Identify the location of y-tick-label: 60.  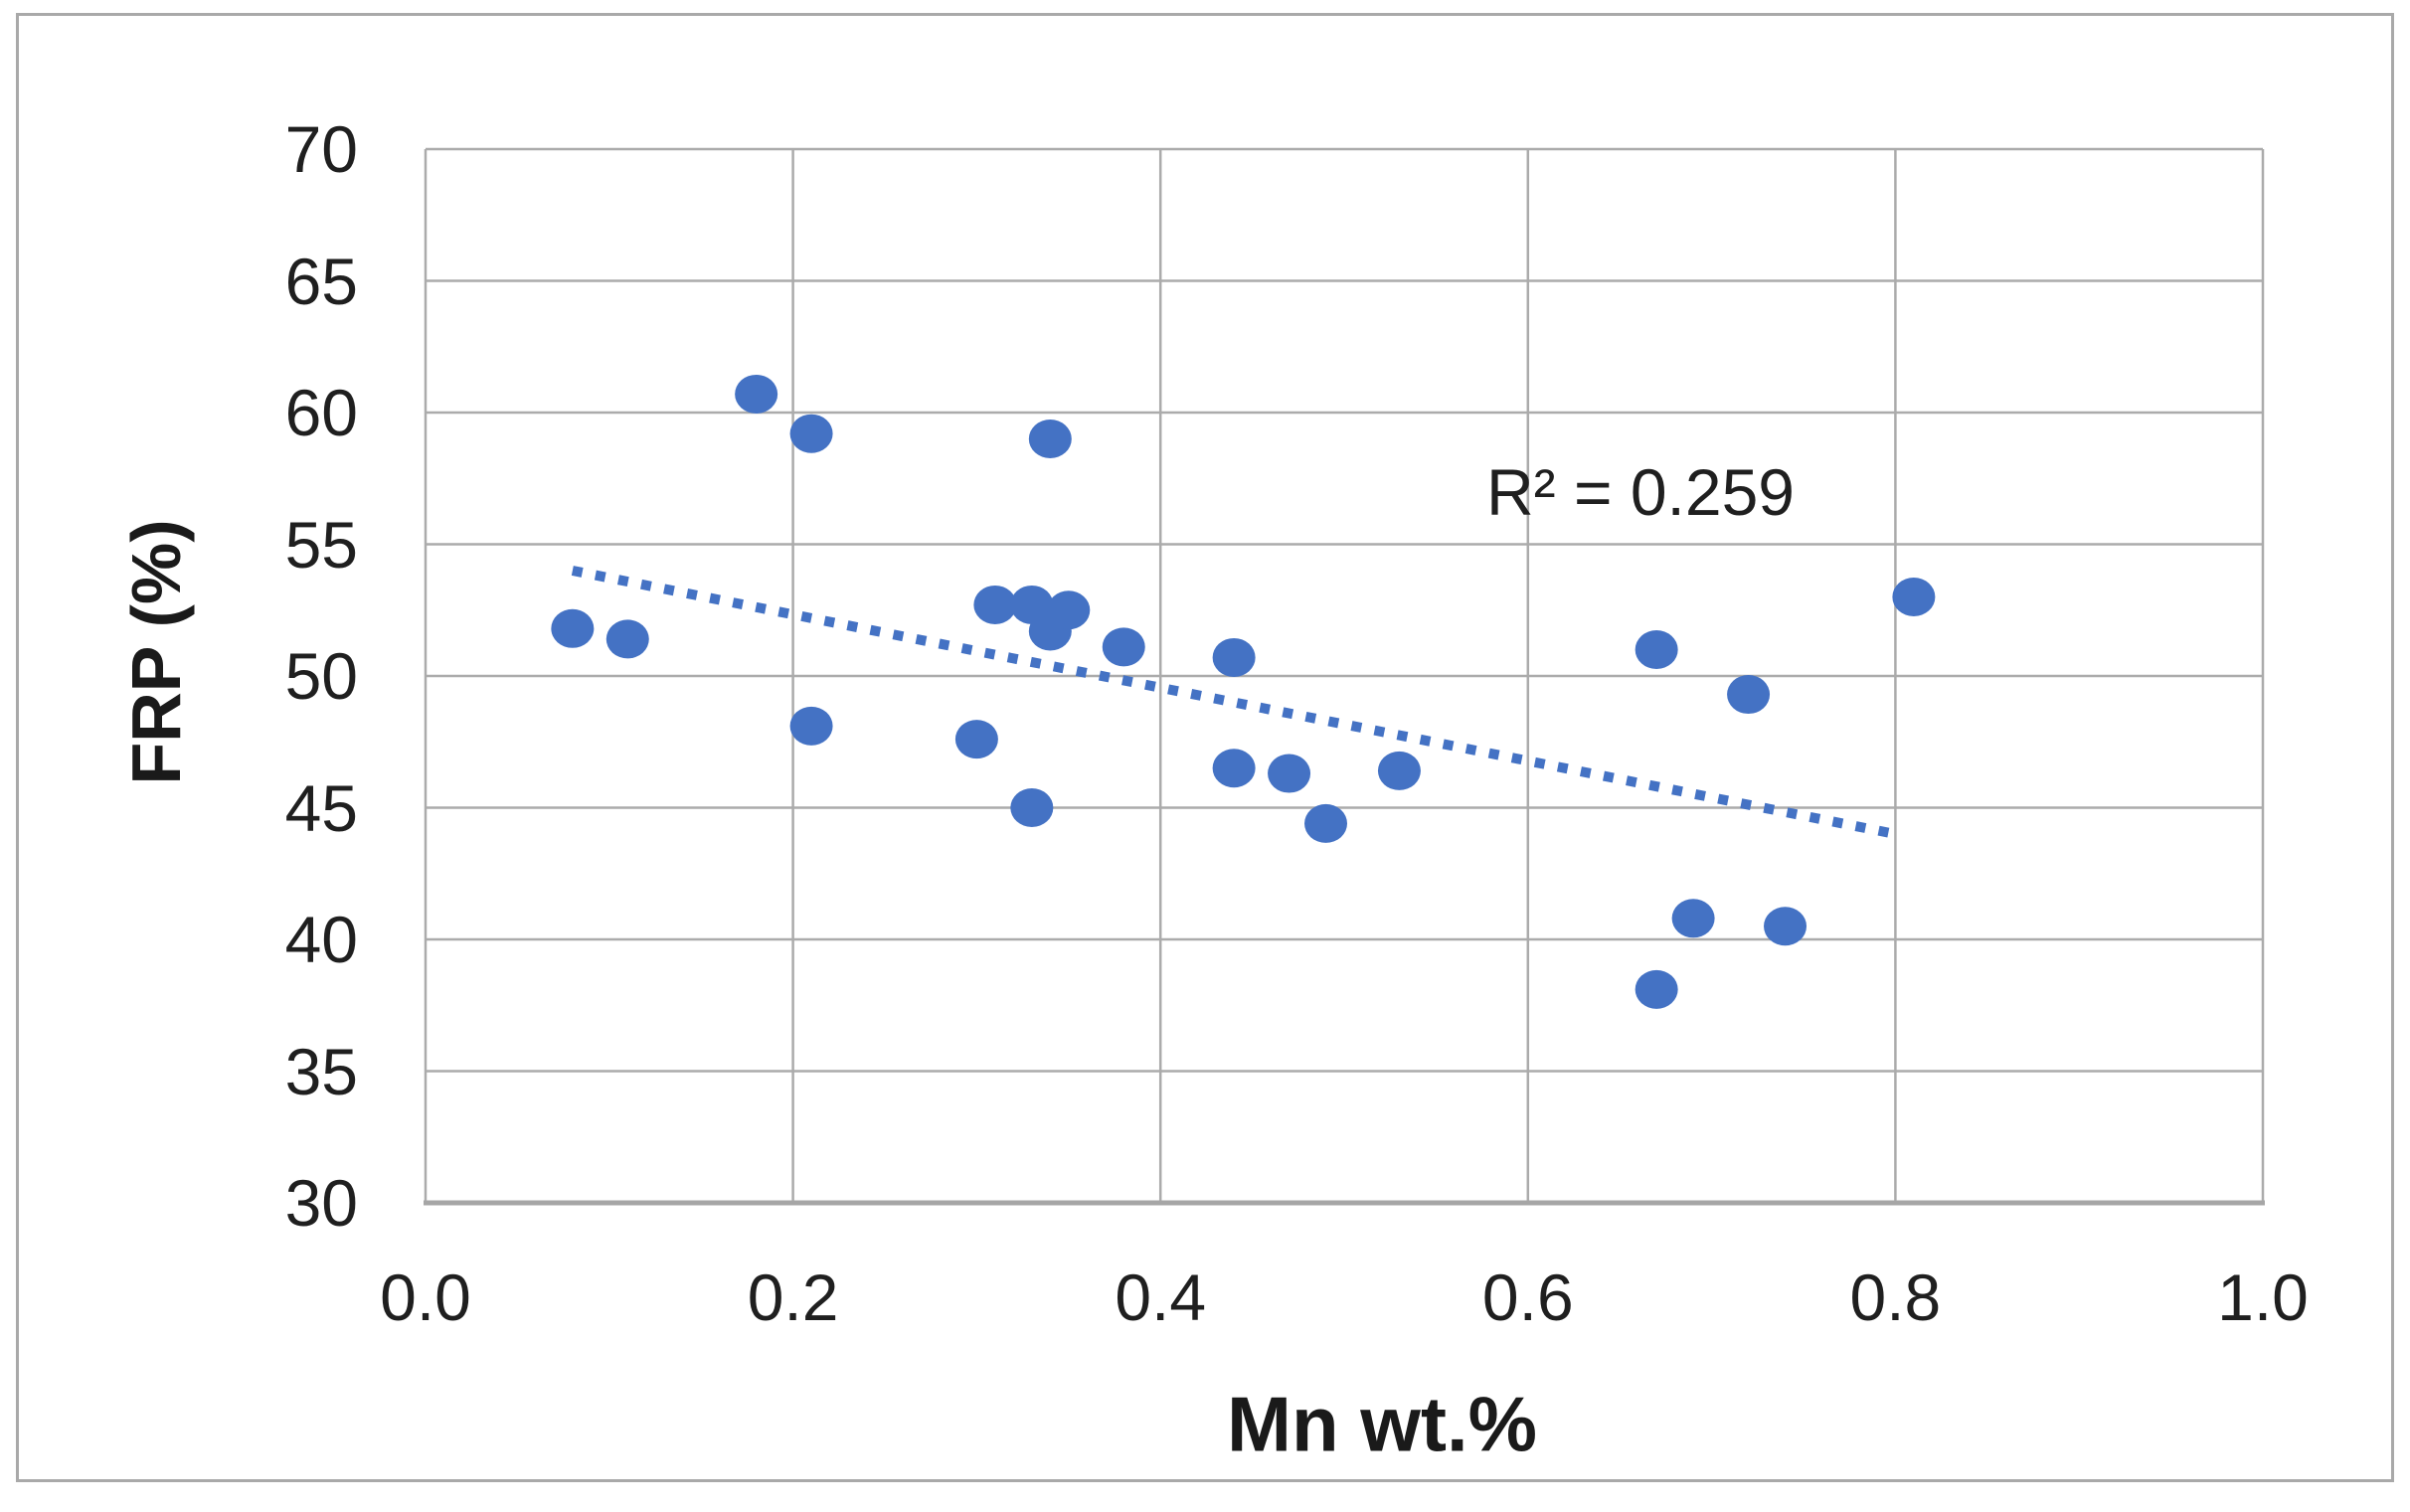
(321, 412).